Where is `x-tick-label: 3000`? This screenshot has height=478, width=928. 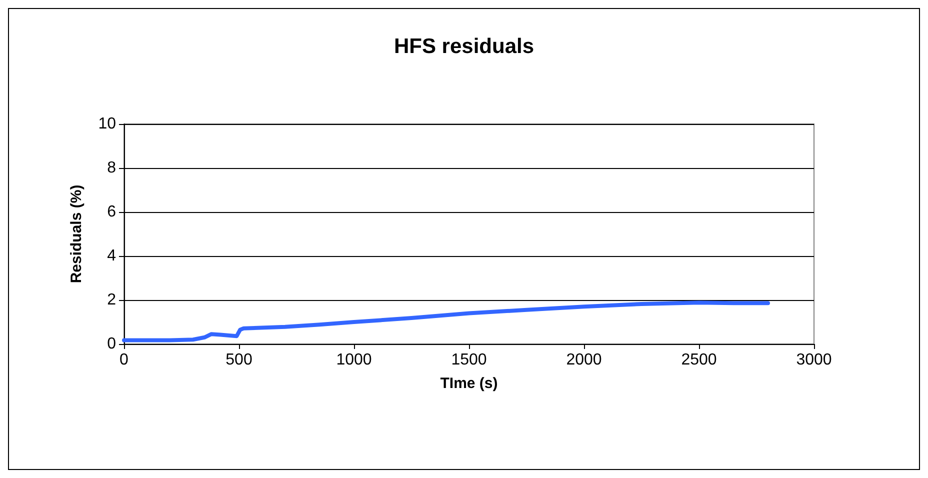 x-tick-label: 3000 is located at coordinates (814, 360).